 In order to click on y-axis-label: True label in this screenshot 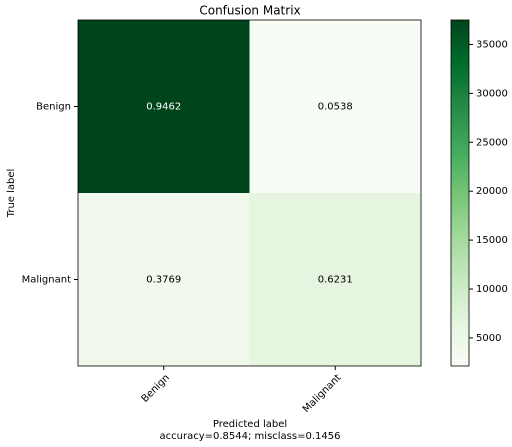, I will do `click(11, 194)`.